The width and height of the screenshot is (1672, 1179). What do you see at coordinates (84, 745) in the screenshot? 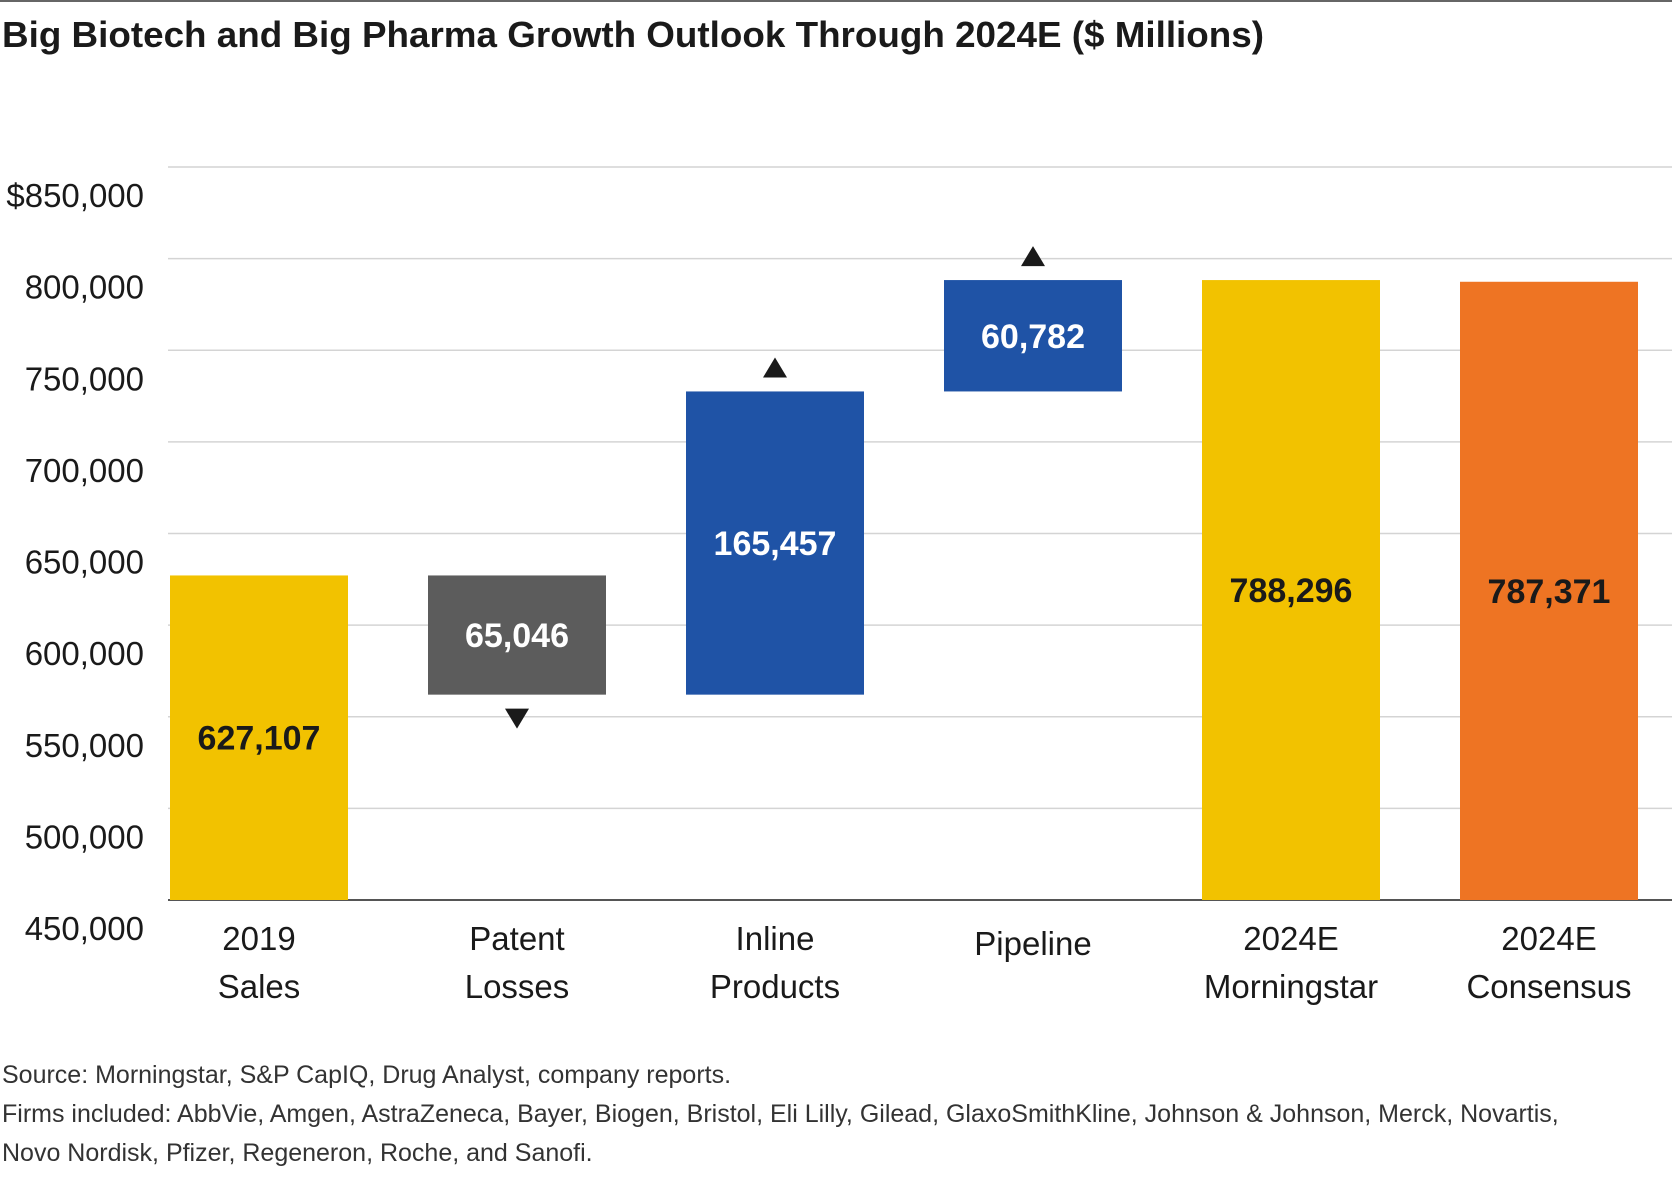
I see `y-tick-label: 550,000` at bounding box center [84, 745].